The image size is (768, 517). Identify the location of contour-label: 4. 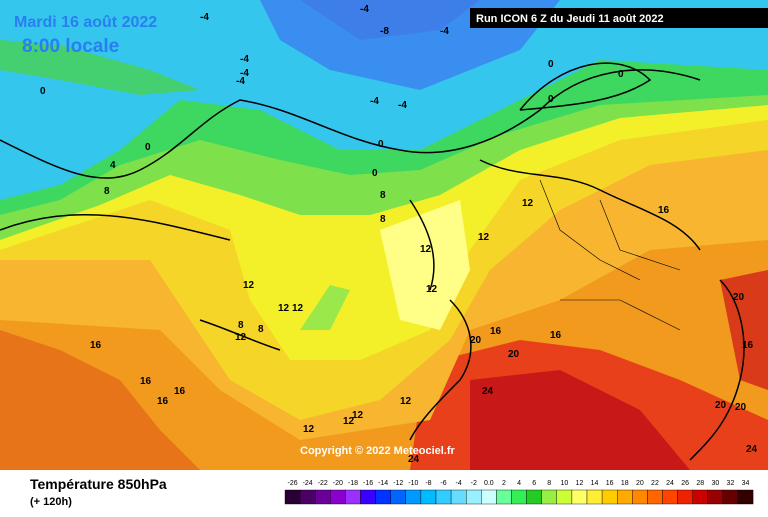
(113, 165).